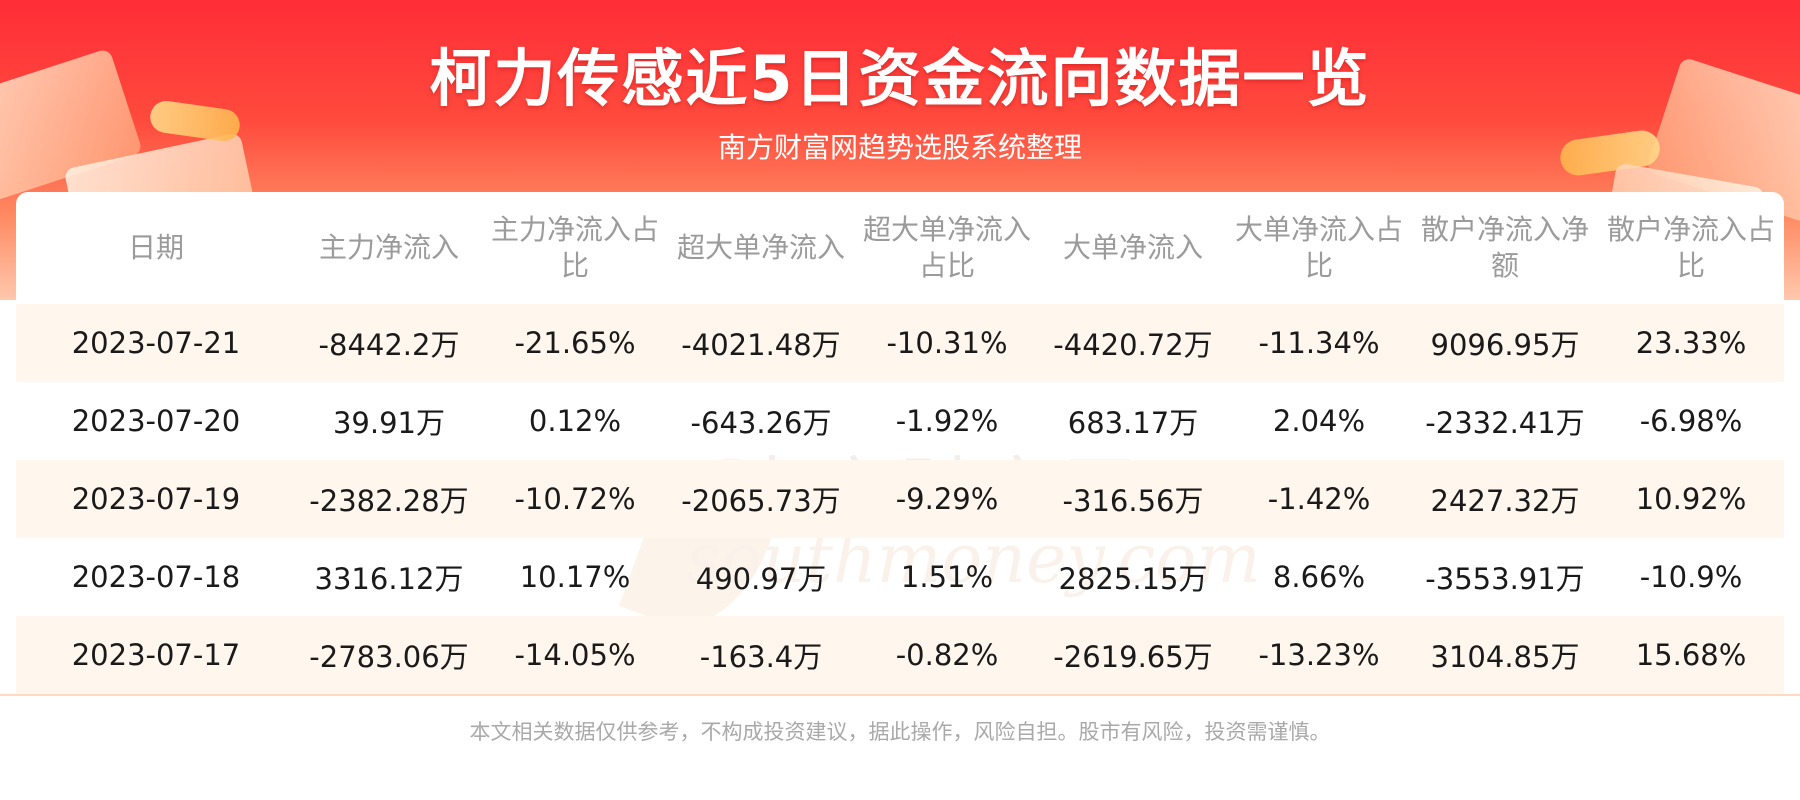 The image size is (1800, 800). What do you see at coordinates (575, 577) in the screenshot?
I see `cell-main-ratio: 10.17%` at bounding box center [575, 577].